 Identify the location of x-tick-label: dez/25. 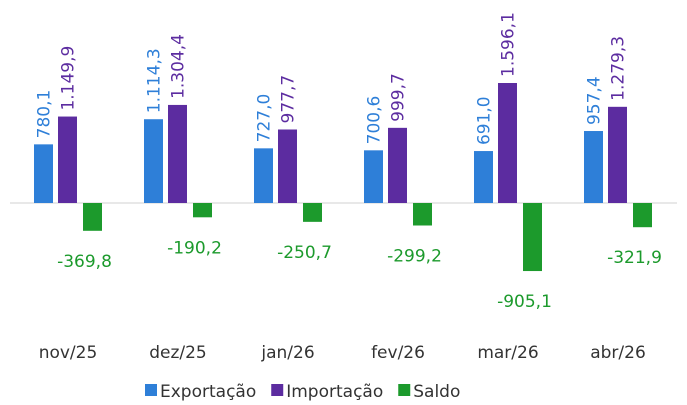
(178, 353).